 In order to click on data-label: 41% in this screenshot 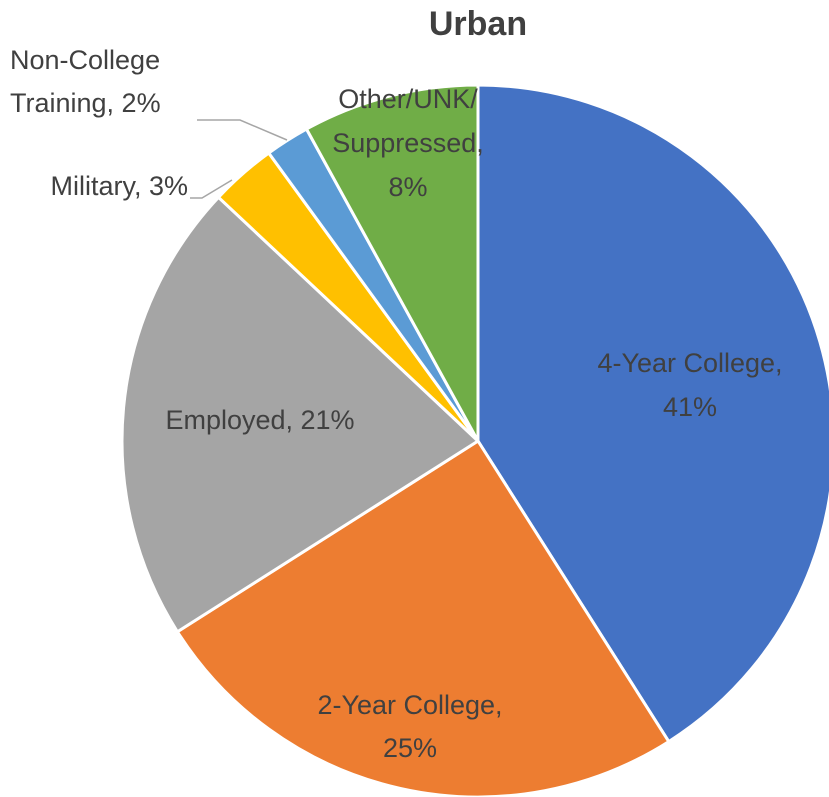, I will do `click(690, 407)`.